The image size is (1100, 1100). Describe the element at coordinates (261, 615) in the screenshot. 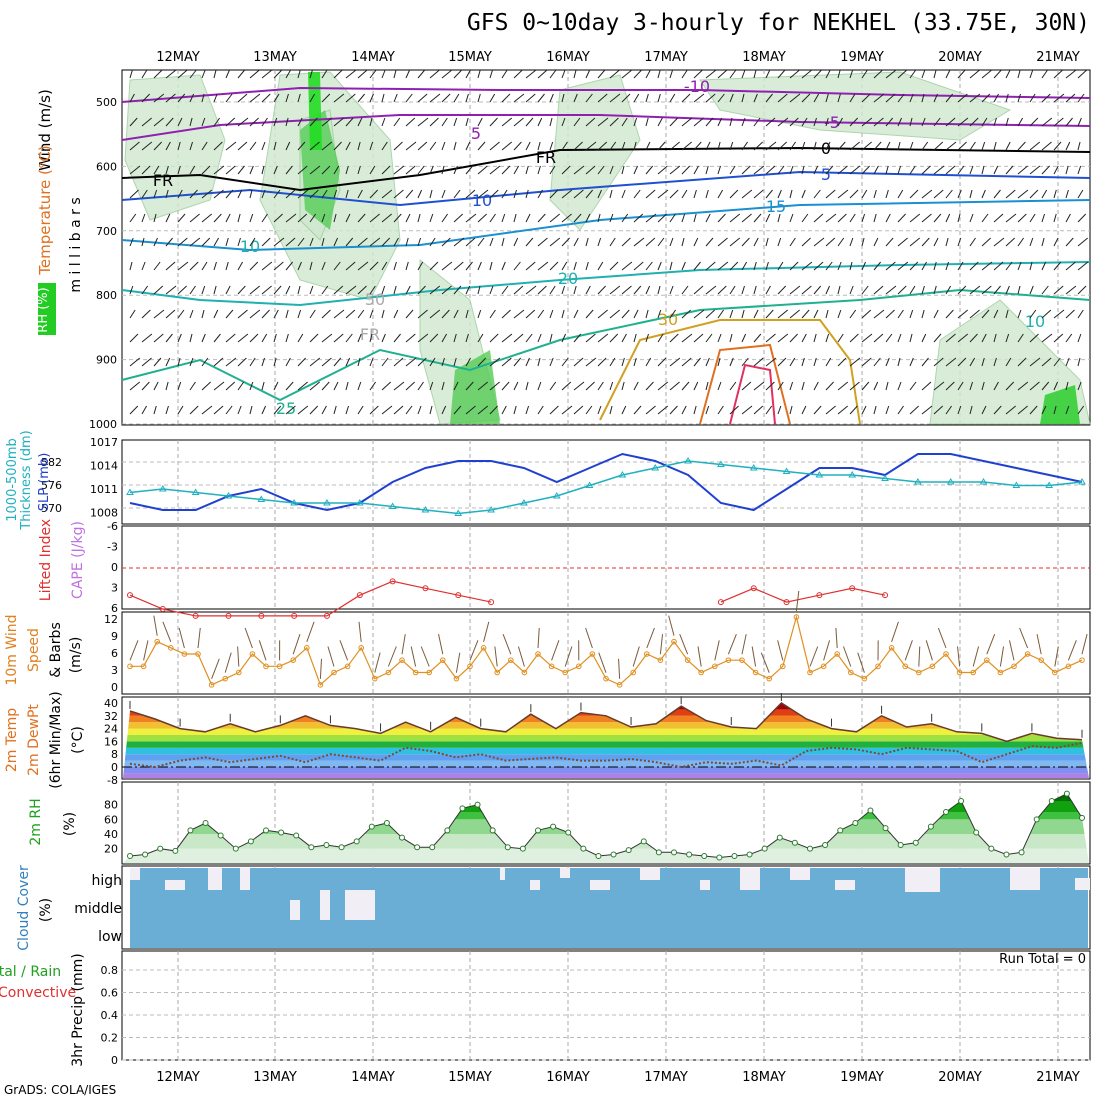

I see `li-point` at that location.